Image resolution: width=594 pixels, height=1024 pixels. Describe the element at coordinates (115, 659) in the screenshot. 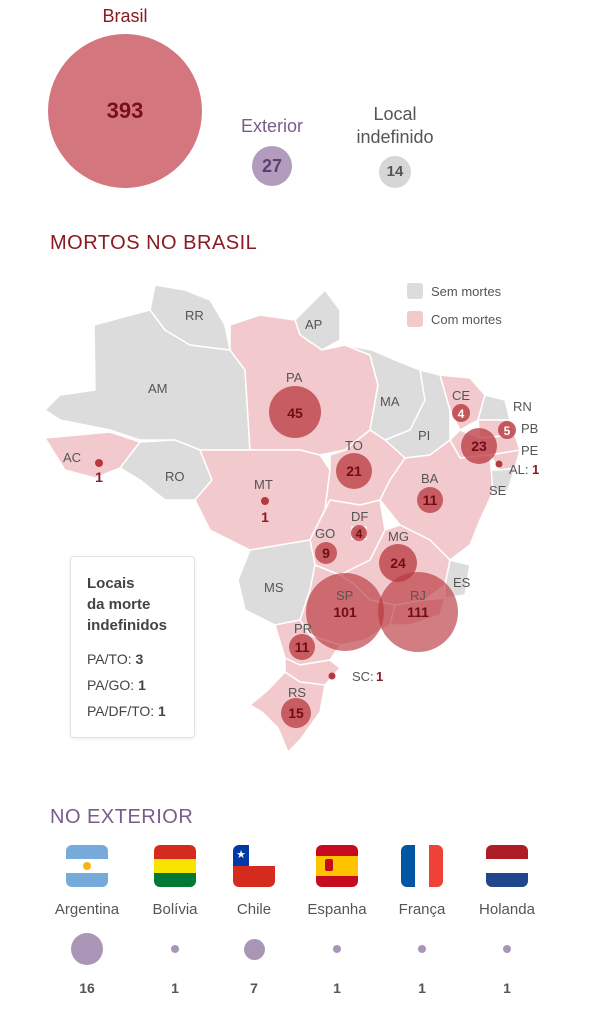

I see `undefined-row-pa-to: PA/TO: 3` at that location.